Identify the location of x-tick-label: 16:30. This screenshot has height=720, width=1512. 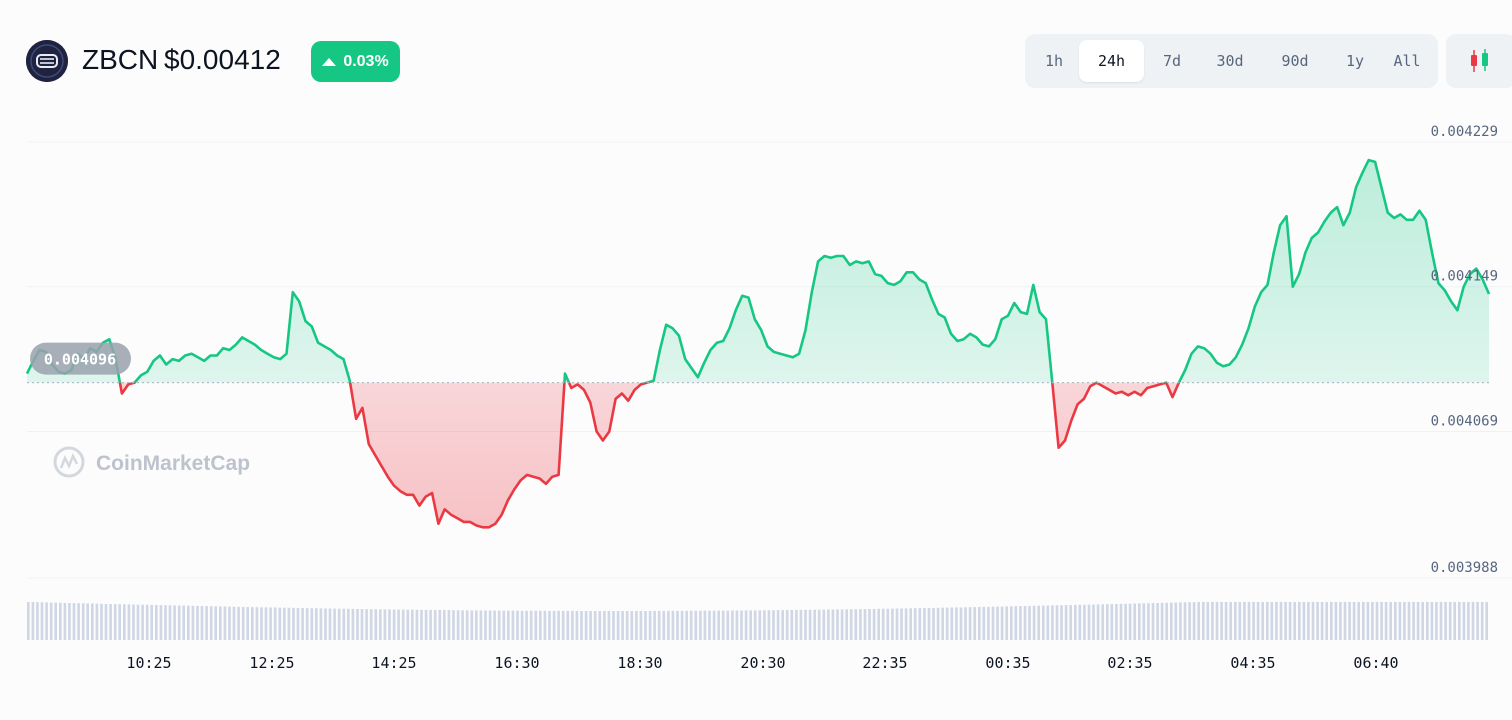
(516, 663).